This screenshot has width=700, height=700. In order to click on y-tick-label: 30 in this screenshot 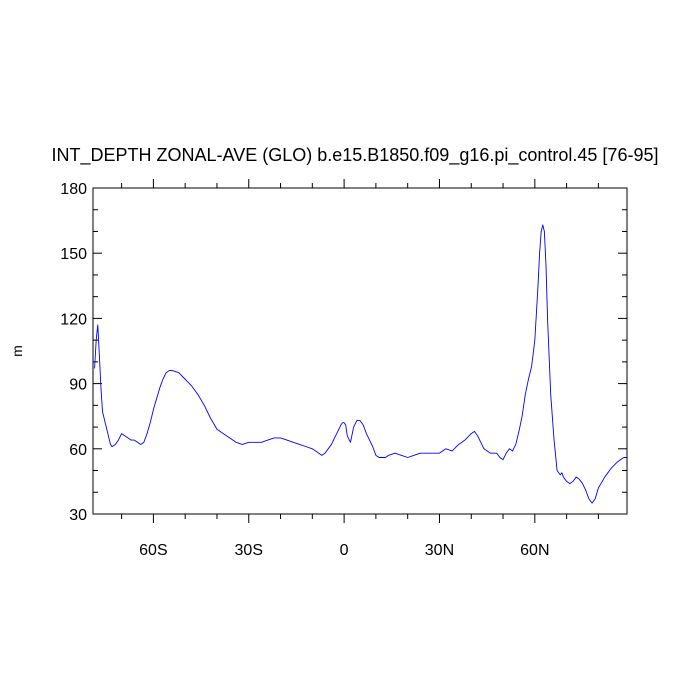, I will do `click(78, 515)`.